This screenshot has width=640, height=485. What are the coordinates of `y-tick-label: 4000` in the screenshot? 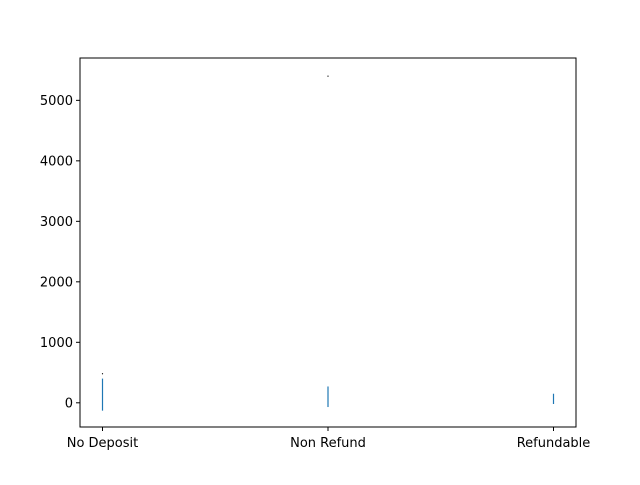 It's located at (56, 161).